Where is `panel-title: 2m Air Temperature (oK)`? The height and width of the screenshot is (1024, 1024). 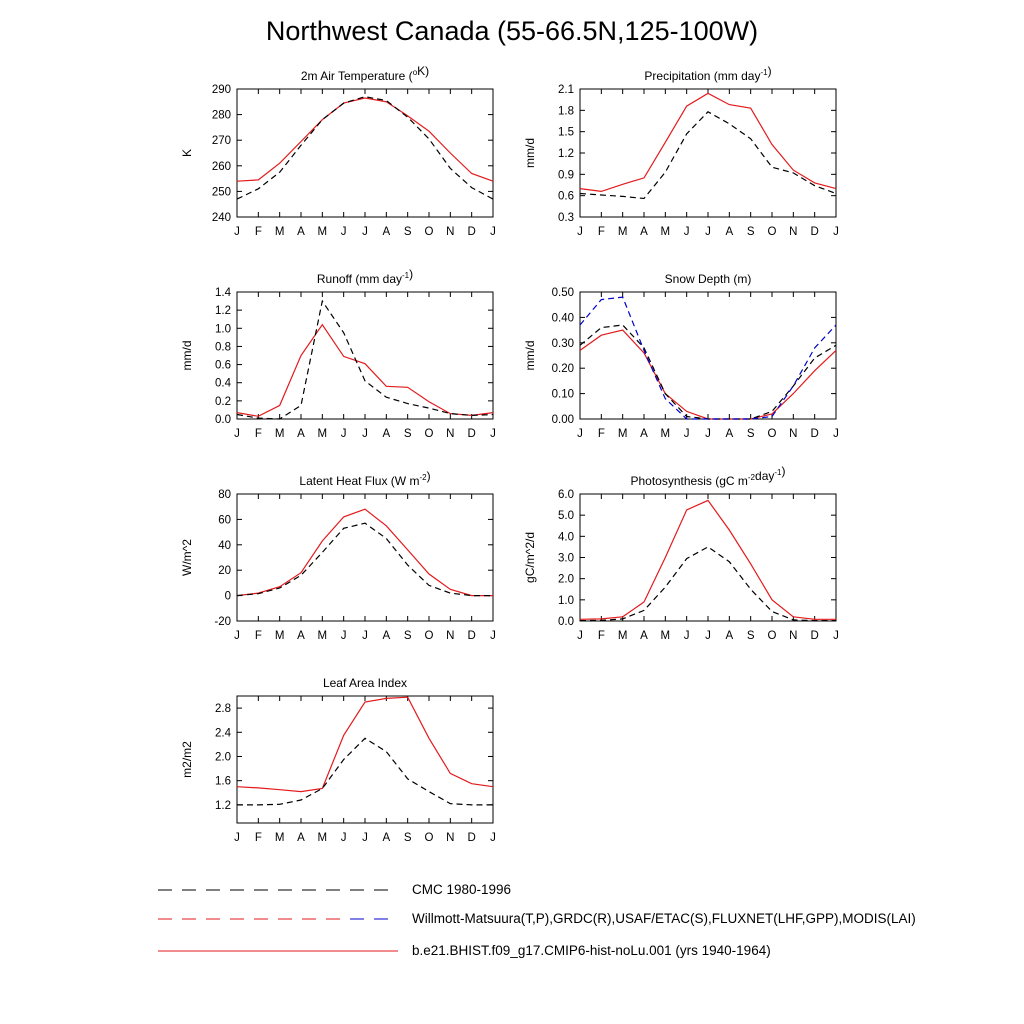 panel-title: 2m Air Temperature (oK) is located at coordinates (365, 73).